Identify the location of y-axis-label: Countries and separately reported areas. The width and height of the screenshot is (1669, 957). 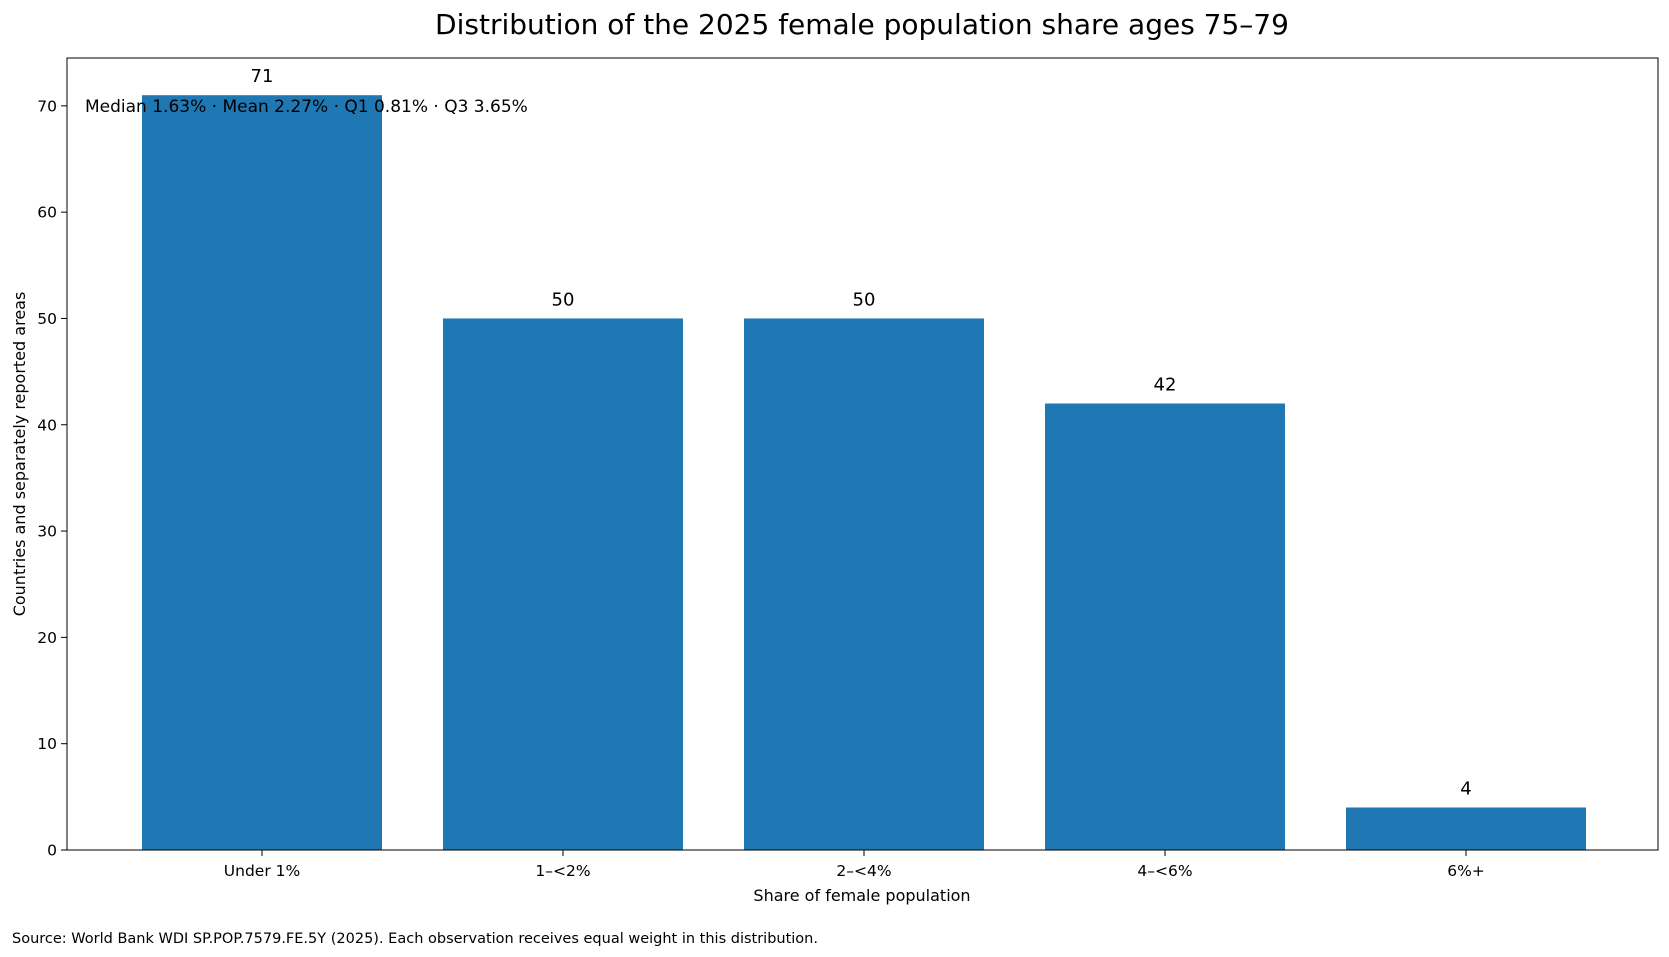
(19, 454).